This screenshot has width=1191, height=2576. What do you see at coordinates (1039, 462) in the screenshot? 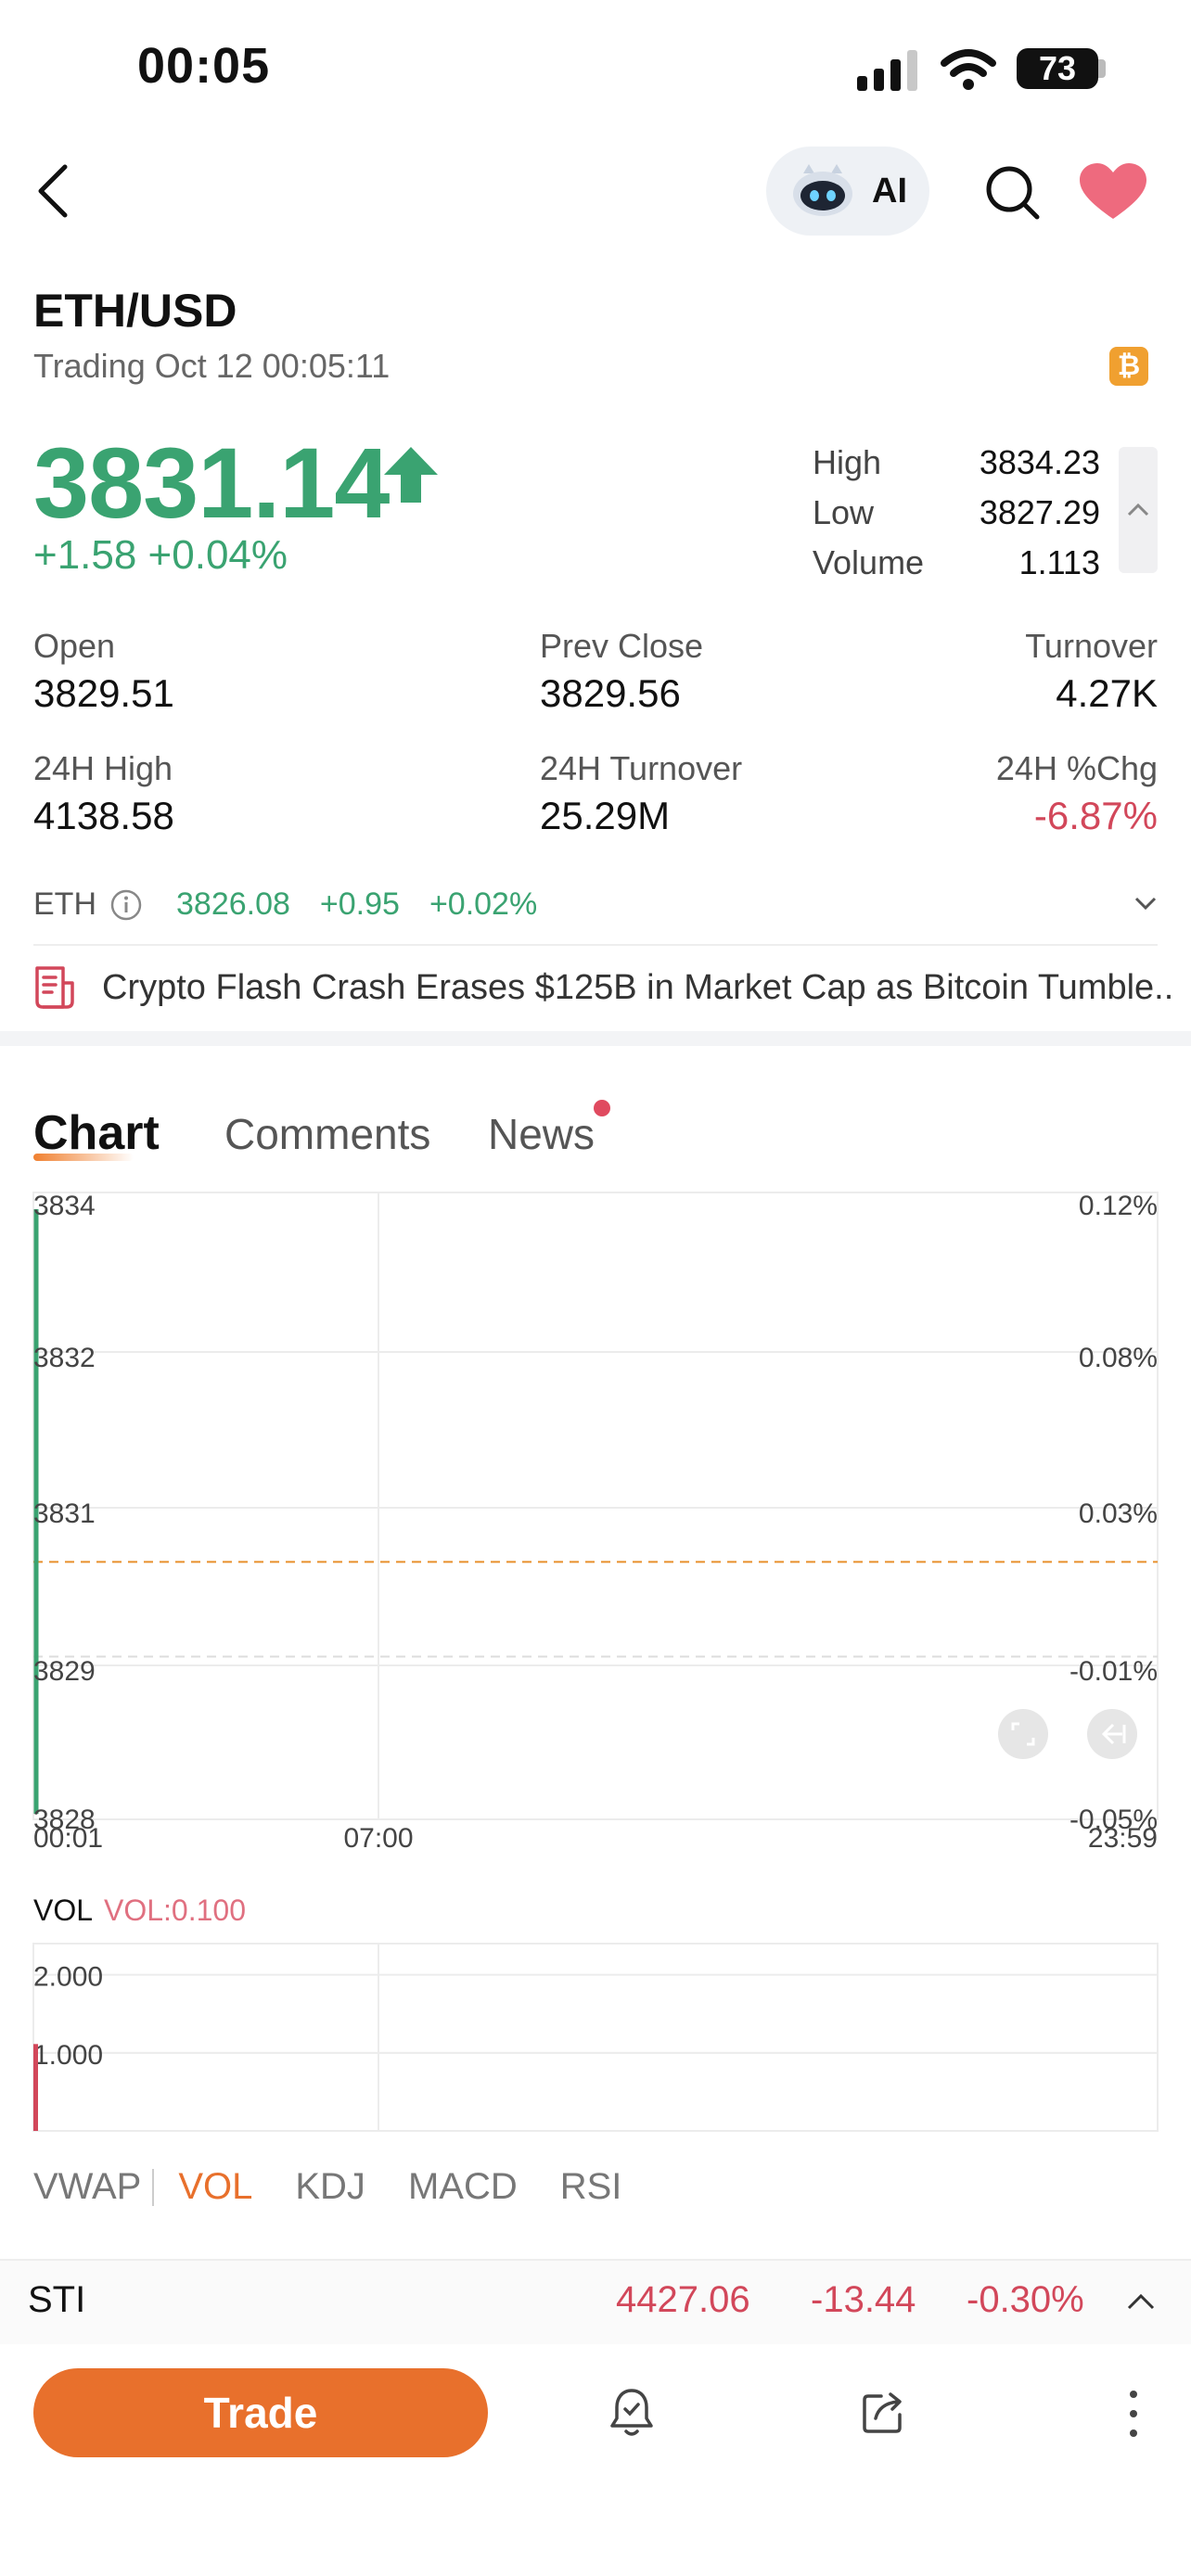
I see `quick-high-value: 3834.23` at bounding box center [1039, 462].